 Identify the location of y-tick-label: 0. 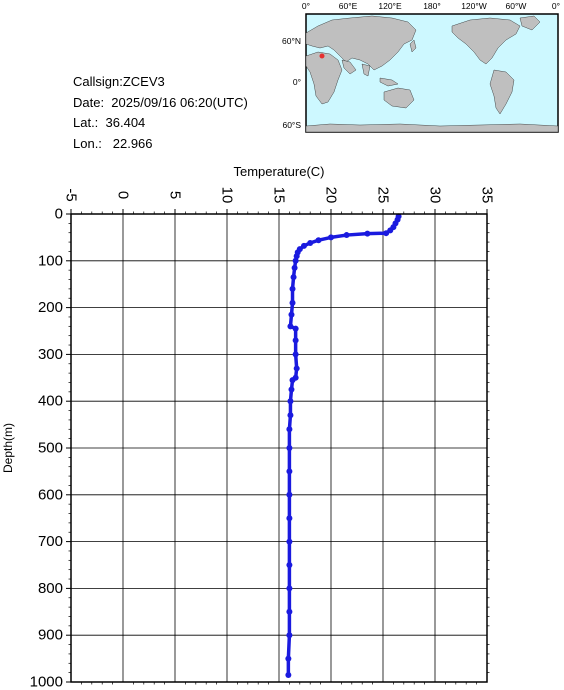
(59, 214).